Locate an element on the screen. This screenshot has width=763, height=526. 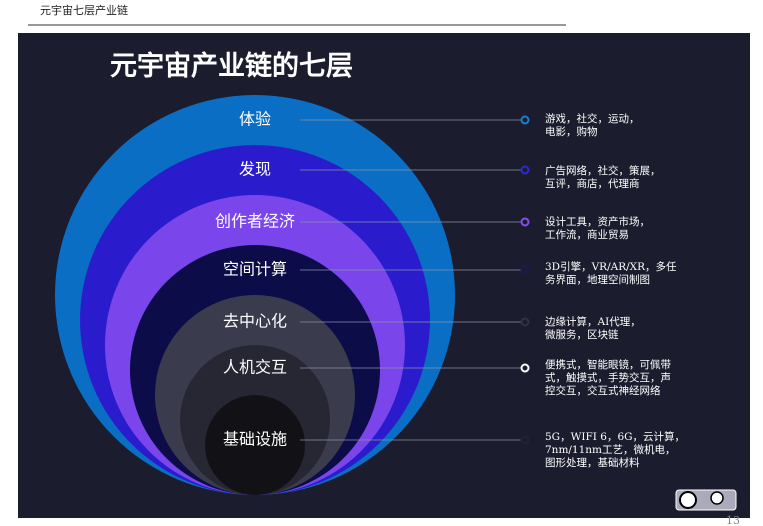
layer-label: 发现 is located at coordinates (255, 169).